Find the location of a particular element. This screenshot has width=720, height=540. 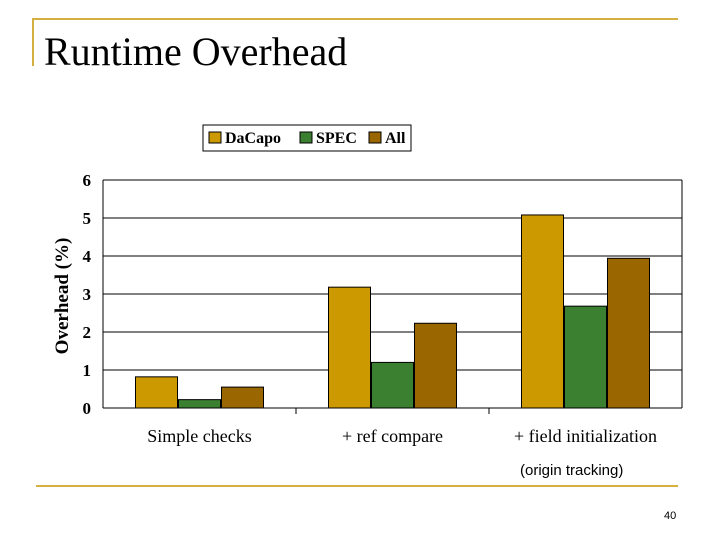

y-tick-label: 0 is located at coordinates (87, 408).